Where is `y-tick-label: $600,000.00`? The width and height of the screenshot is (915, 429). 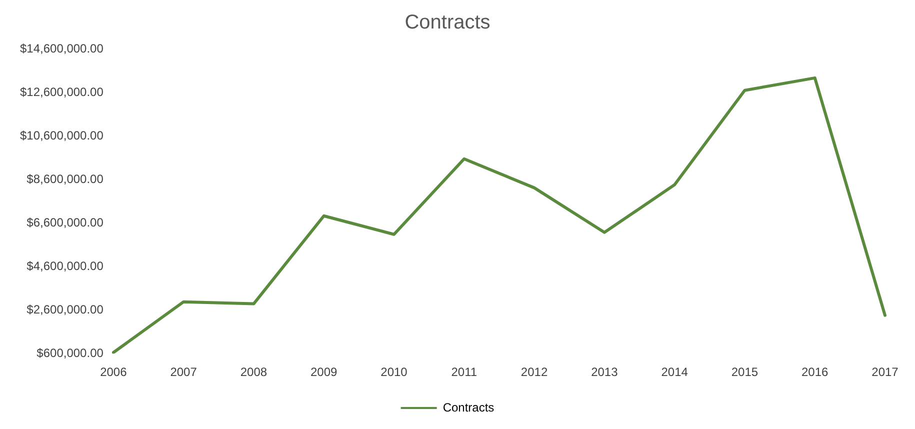 y-tick-label: $600,000.00 is located at coordinates (70, 353).